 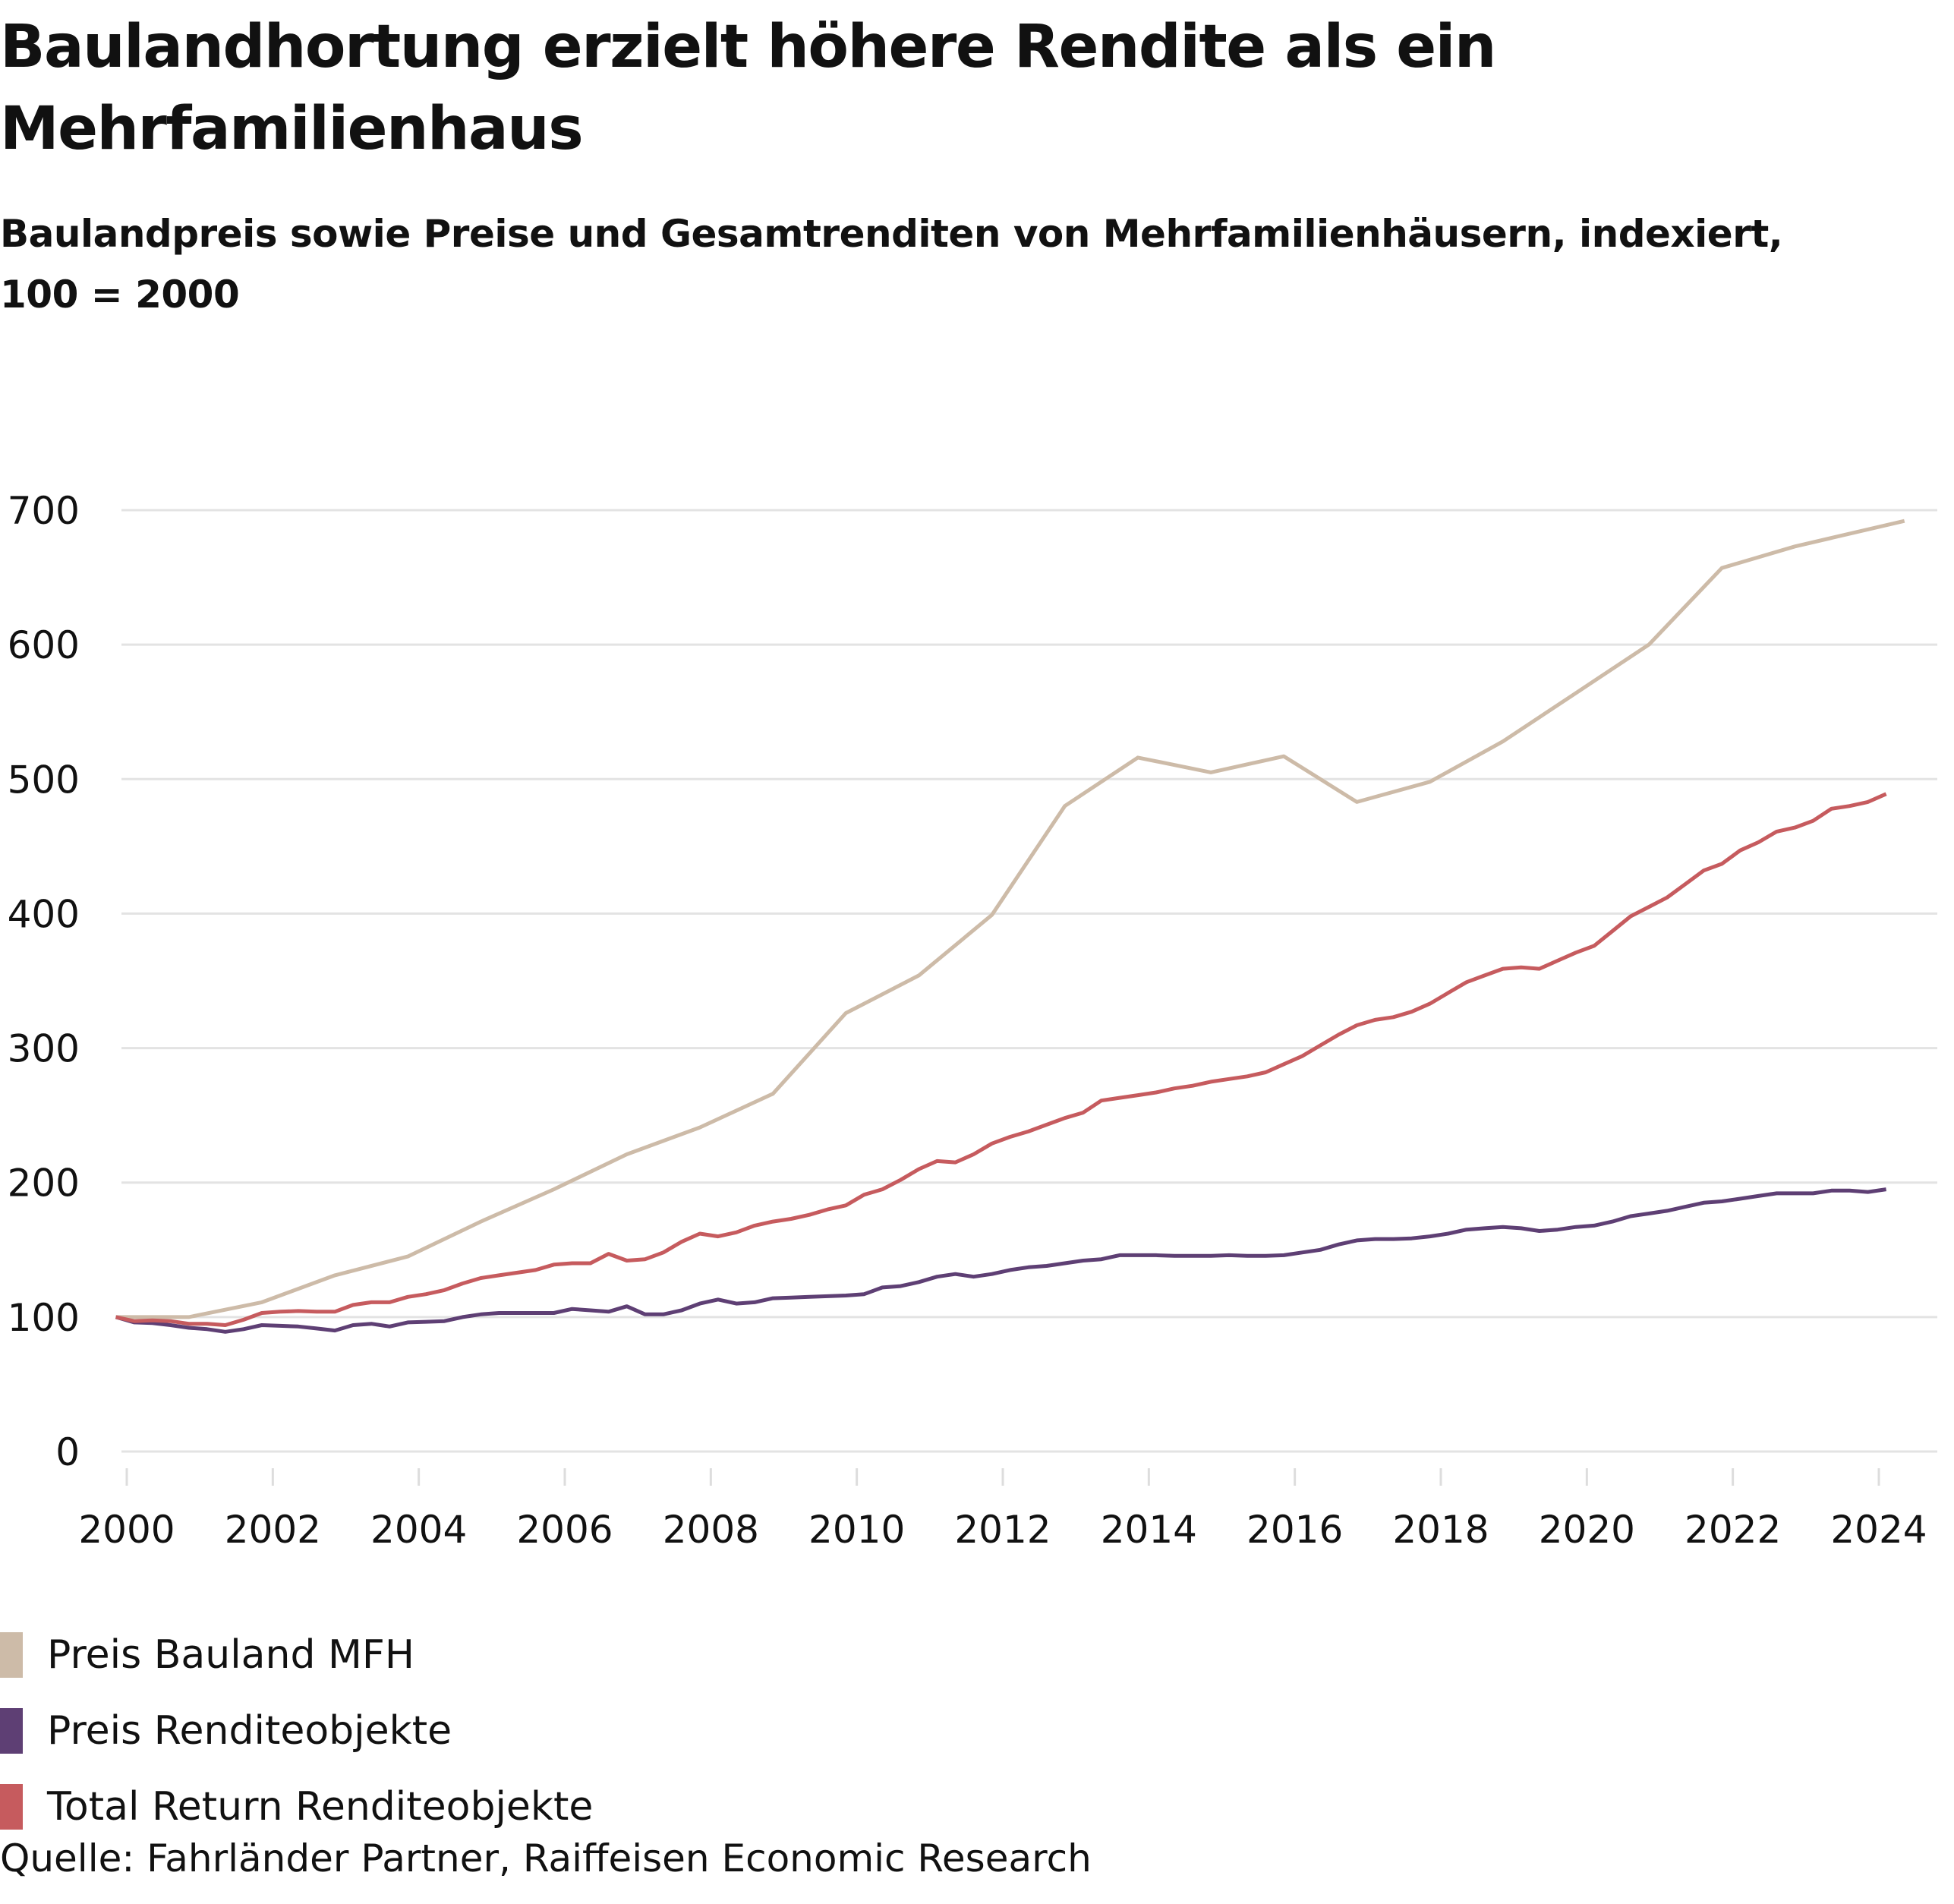 What do you see at coordinates (230, 1655) in the screenshot?
I see `legend-label: Preis Bauland MFH` at bounding box center [230, 1655].